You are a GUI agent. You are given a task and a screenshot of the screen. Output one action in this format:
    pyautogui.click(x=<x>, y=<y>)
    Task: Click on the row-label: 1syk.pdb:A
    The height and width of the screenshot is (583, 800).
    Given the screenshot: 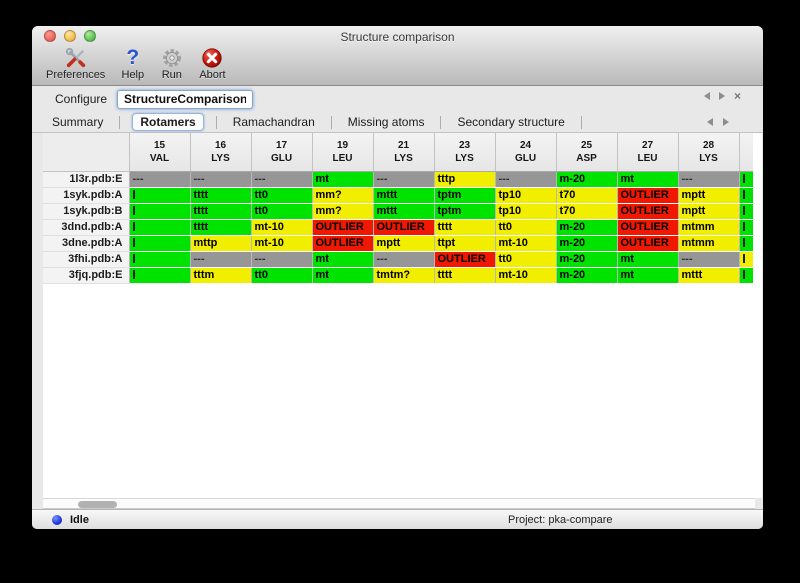 What is the action you would take?
    pyautogui.click(x=86, y=195)
    